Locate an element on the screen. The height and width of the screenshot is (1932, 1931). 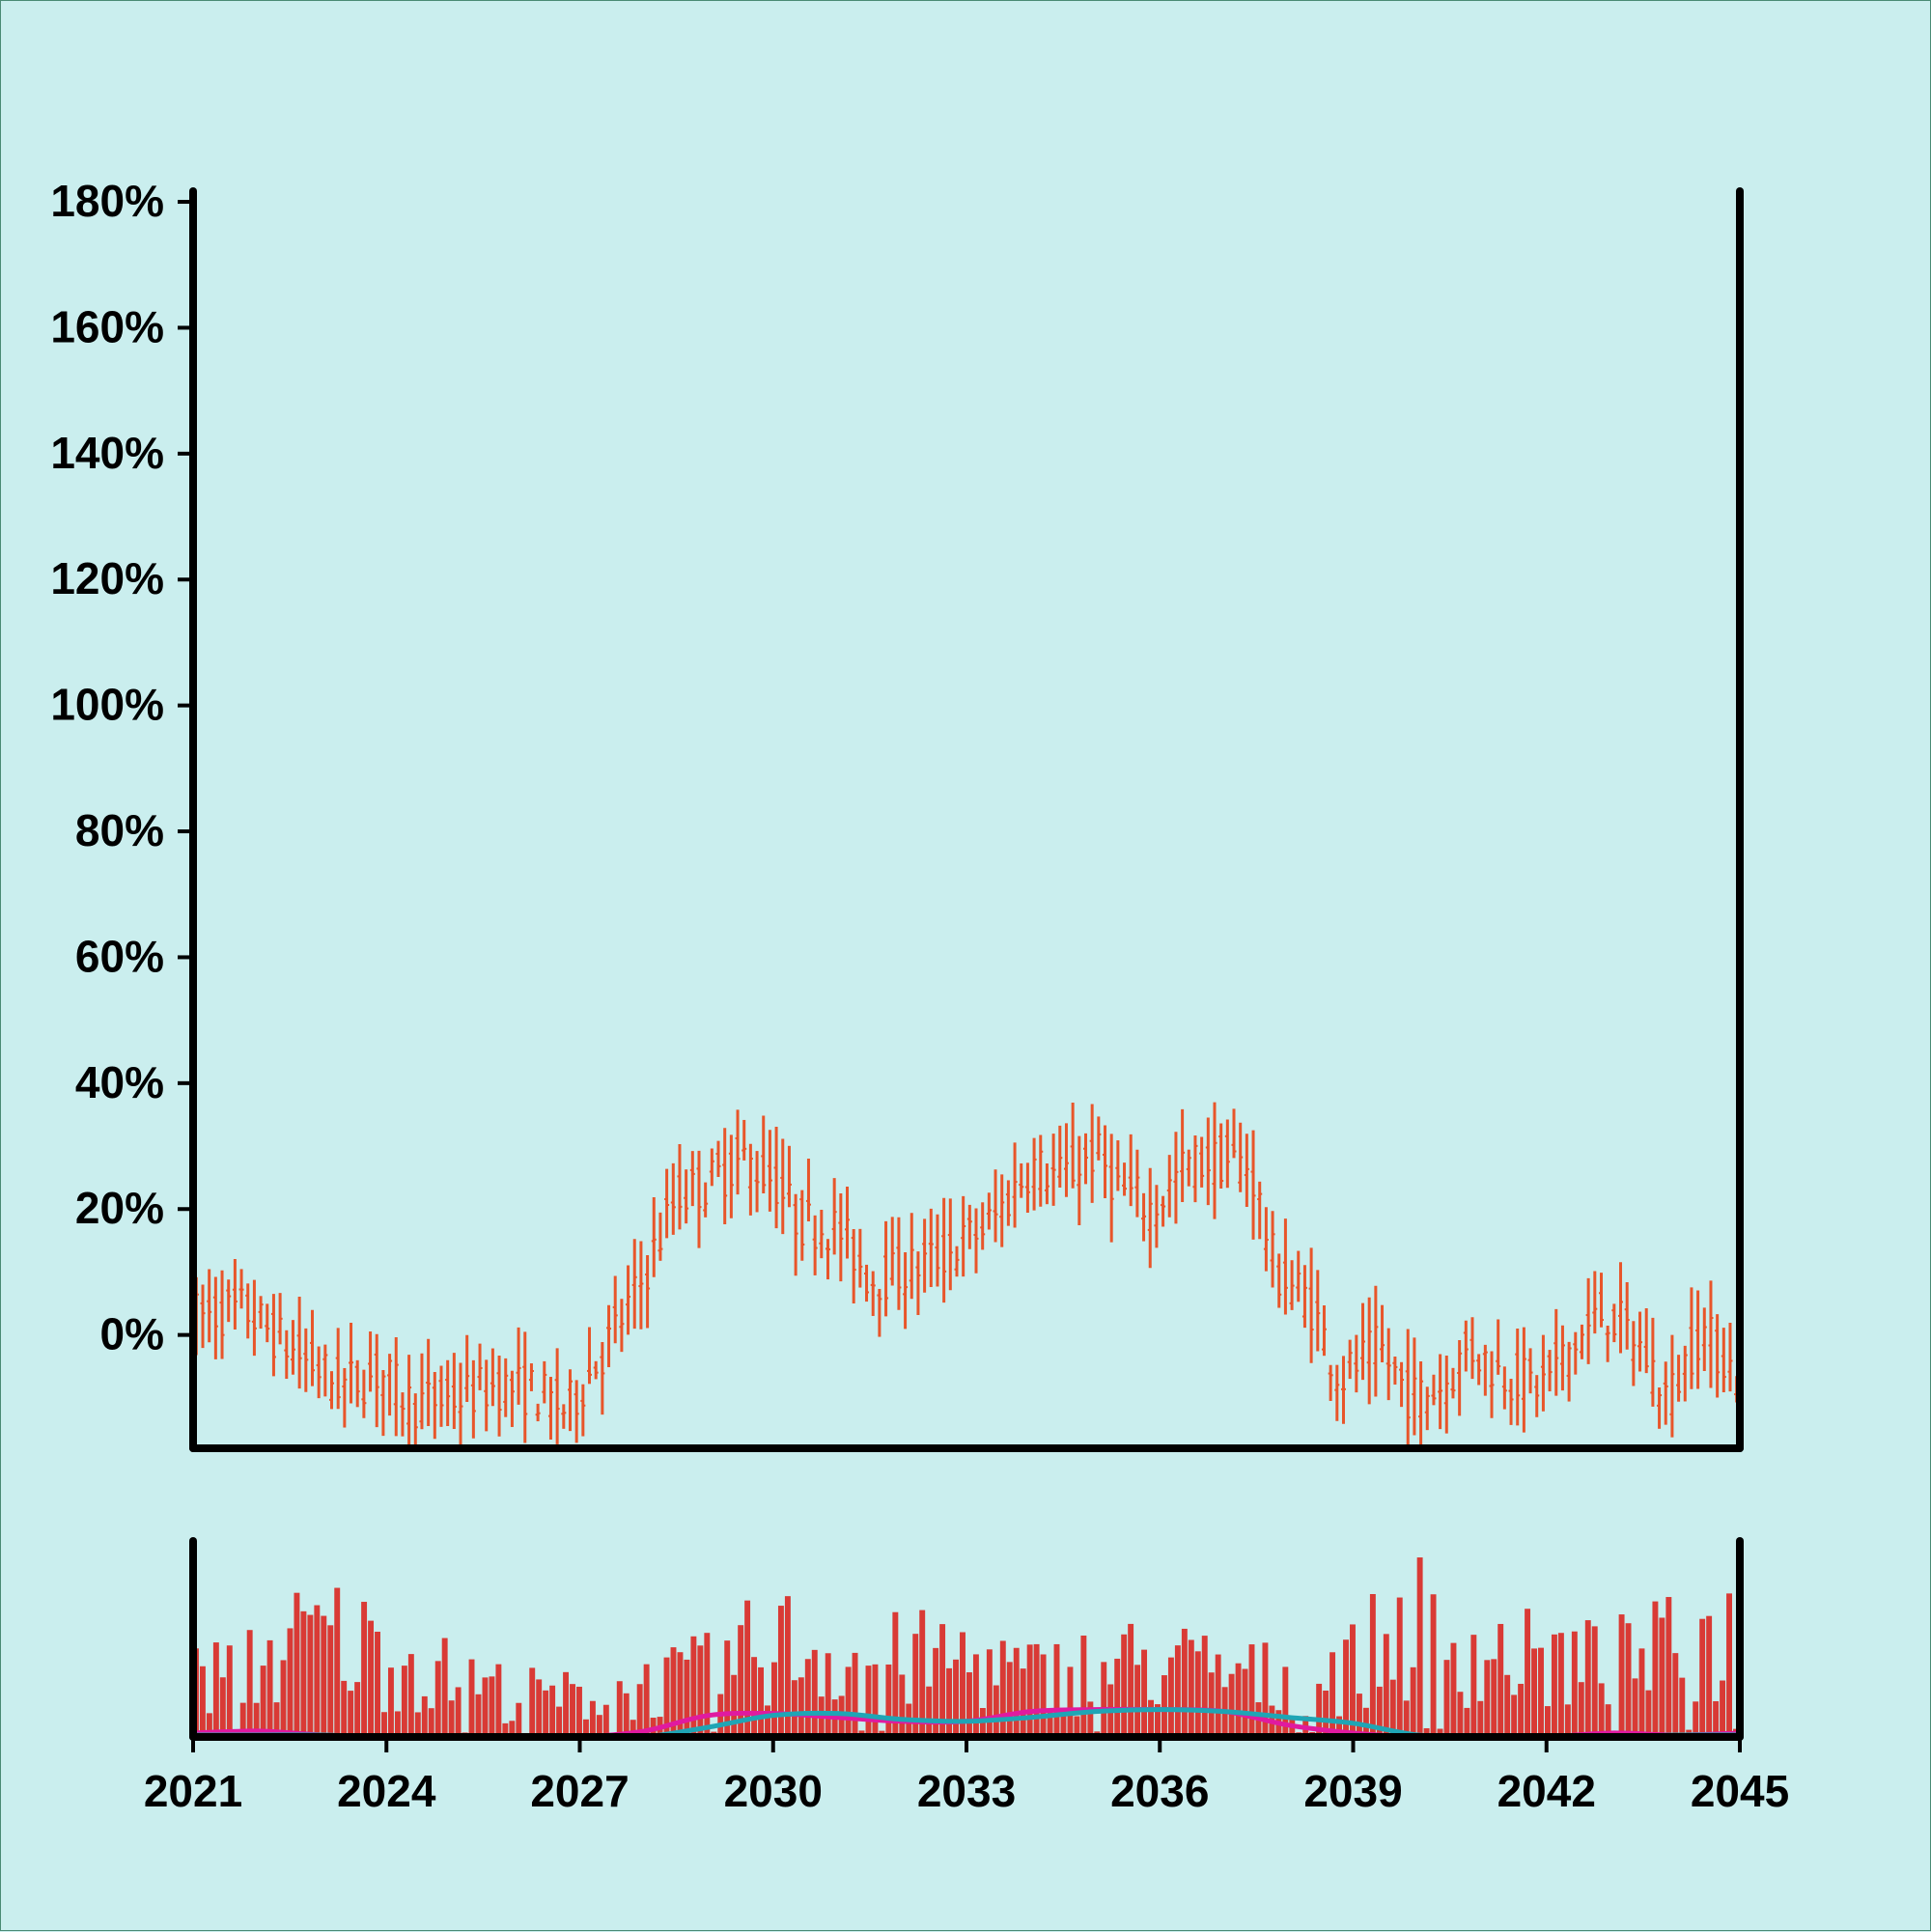
x-axis-ticks: 2021 2024 2027 2030 2033 2036 2039 2042 2045 is located at coordinates (966, 1777).